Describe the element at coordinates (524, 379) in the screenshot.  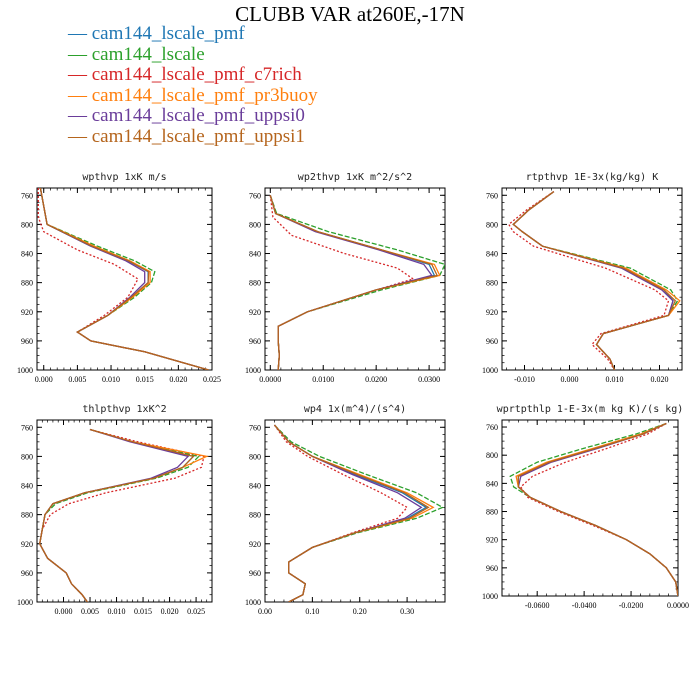
I see `x-tick-label: -0.010` at that location.